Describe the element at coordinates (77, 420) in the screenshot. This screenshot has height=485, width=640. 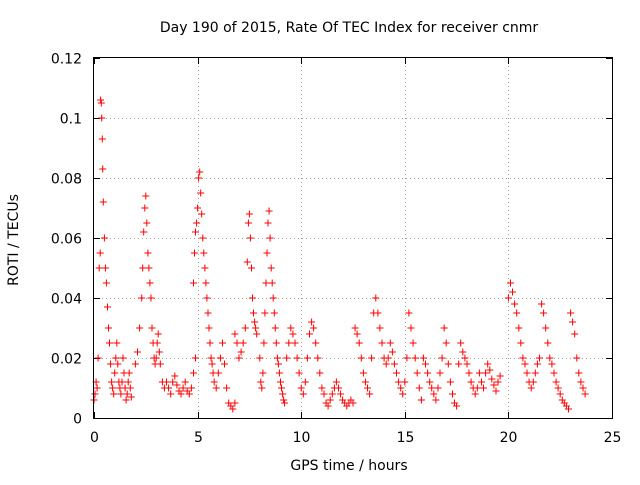
I see `y-tick-label: 0` at that location.